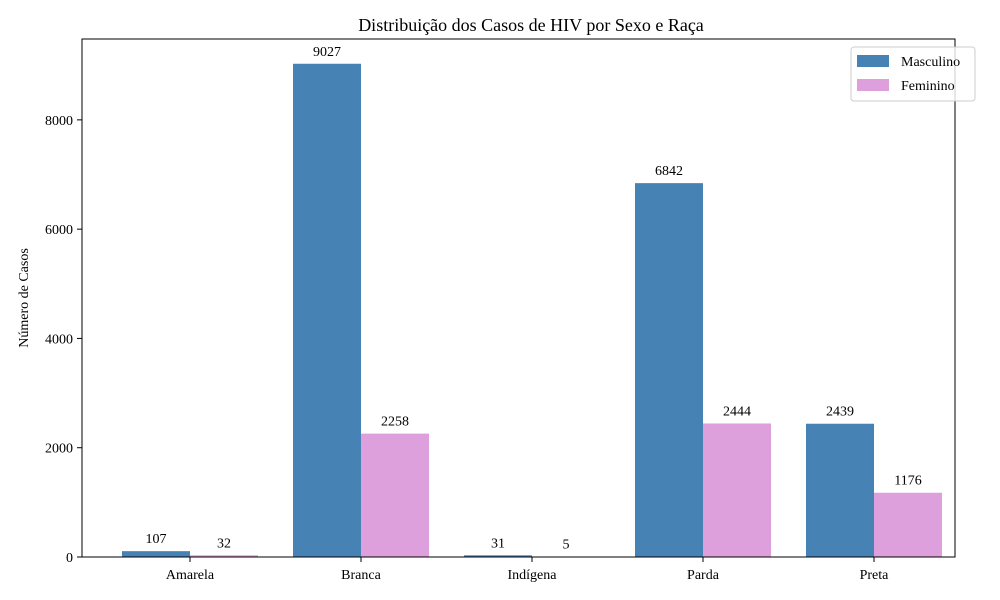 The image size is (1000, 600). I want to click on y-tick-label: 6000, so click(59, 230).